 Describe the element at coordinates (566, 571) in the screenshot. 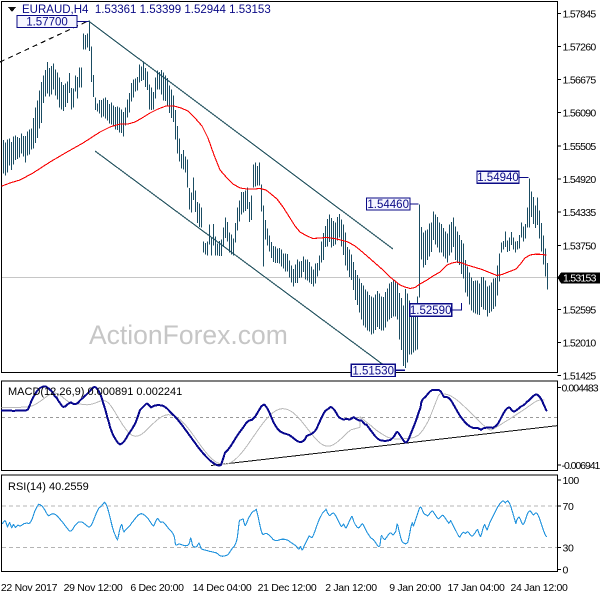

I see `svg-text: 0` at that location.